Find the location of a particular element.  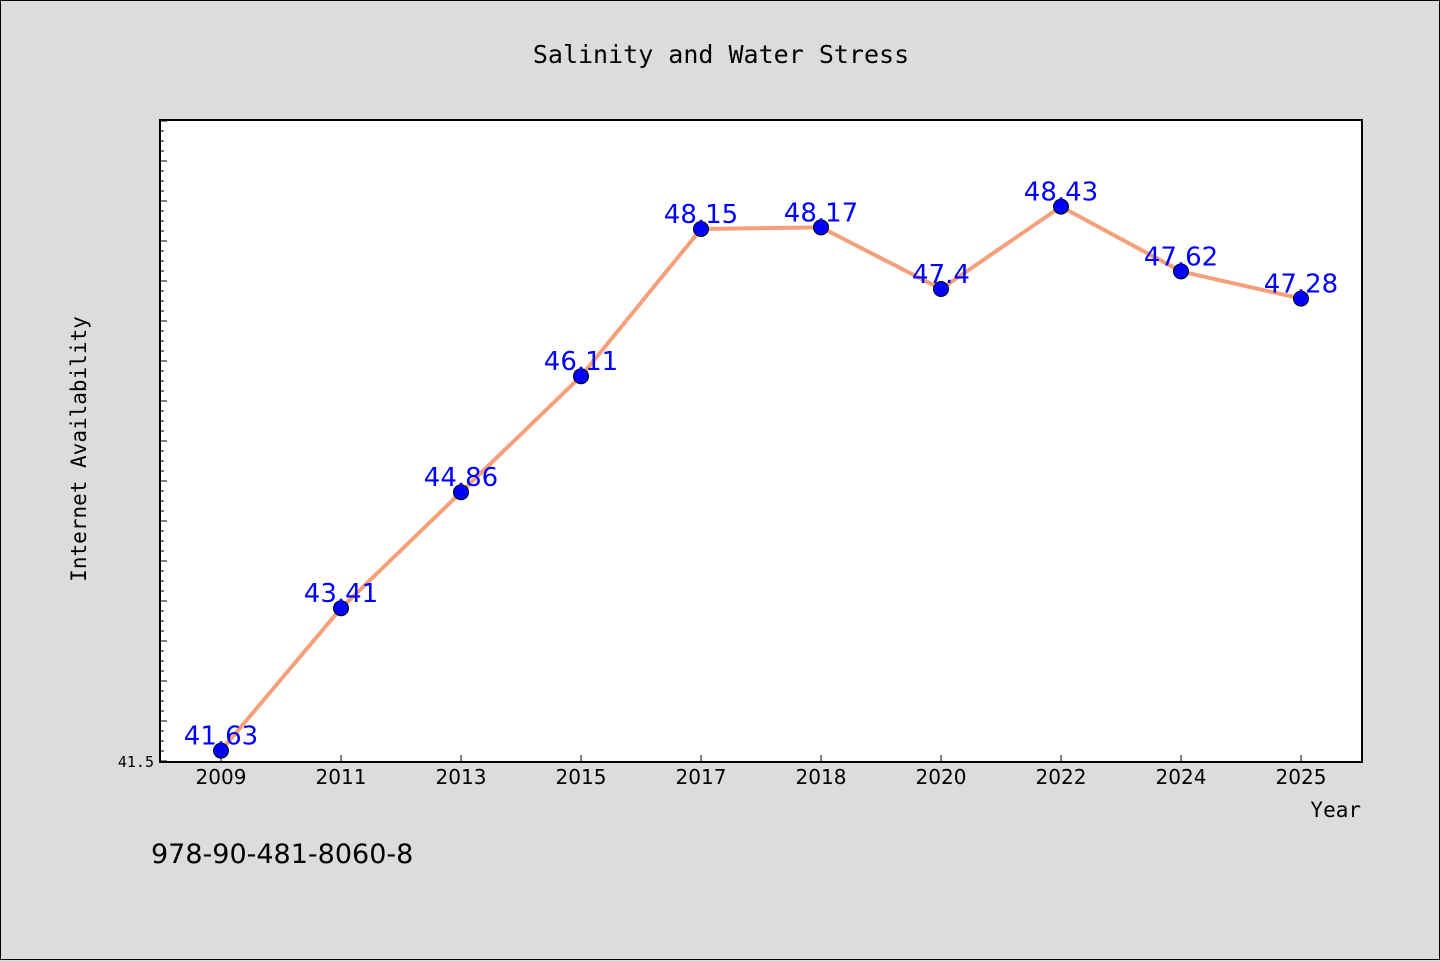

data-label: 41.63 is located at coordinates (221, 737).